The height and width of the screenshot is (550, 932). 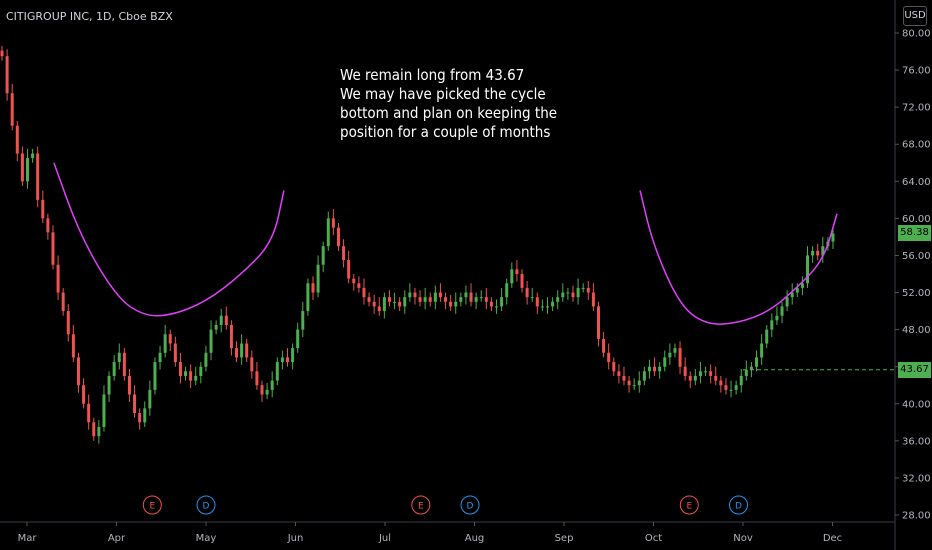 What do you see at coordinates (916, 145) in the screenshot?
I see `y-tick-label: 68.00` at bounding box center [916, 145].